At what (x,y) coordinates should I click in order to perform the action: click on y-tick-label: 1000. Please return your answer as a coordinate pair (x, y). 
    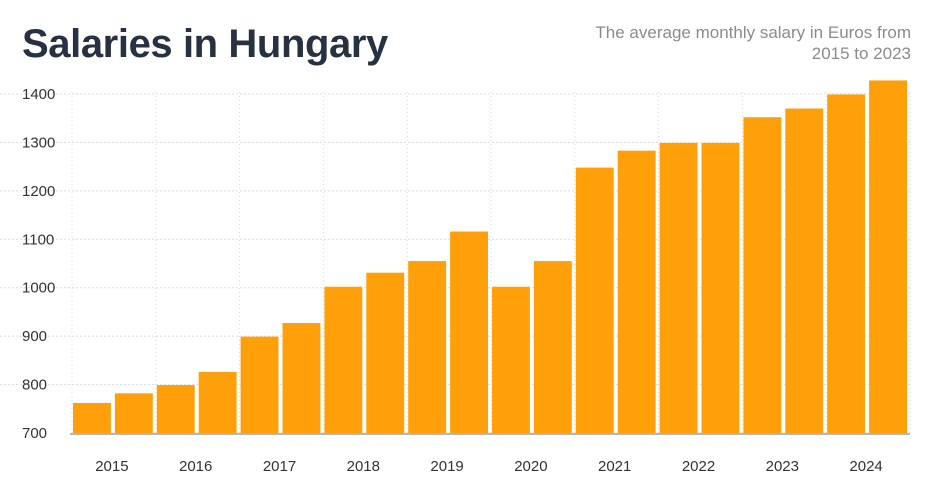
    Looking at the image, I should click on (38, 288).